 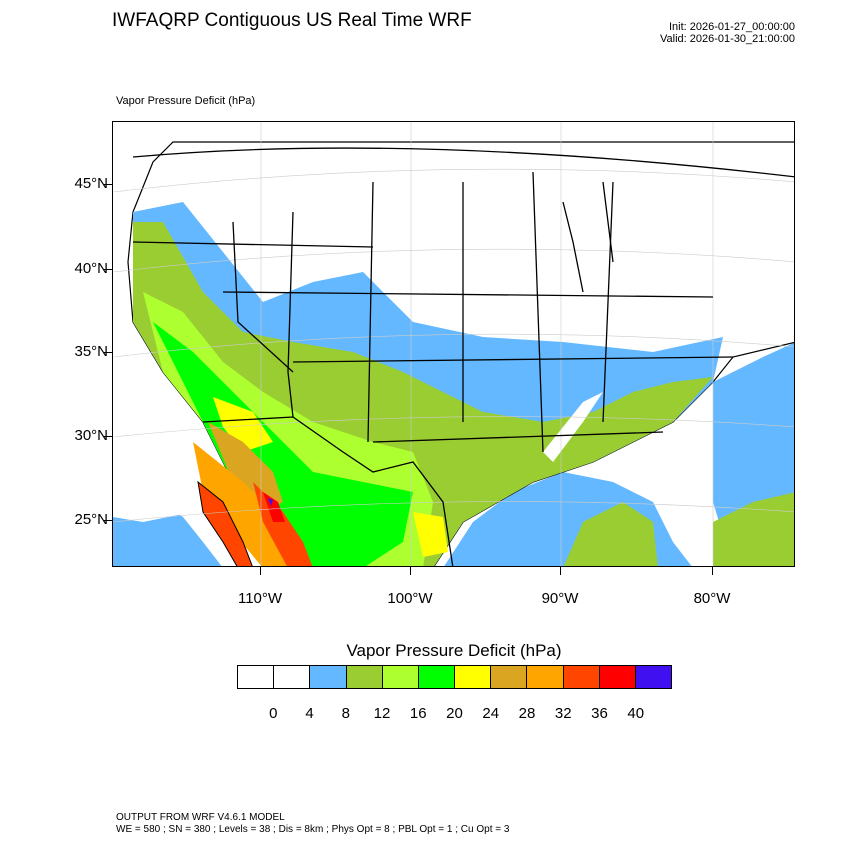 I want to click on valid-time: Valid: 2026-01-30_21:00:00, so click(x=727, y=39).